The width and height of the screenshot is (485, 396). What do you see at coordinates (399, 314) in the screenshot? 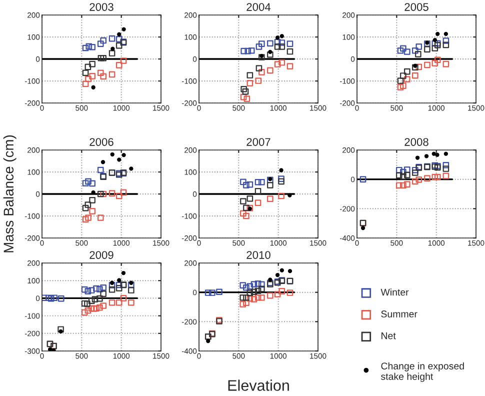
I see `legend-label: Summer` at bounding box center [399, 314].